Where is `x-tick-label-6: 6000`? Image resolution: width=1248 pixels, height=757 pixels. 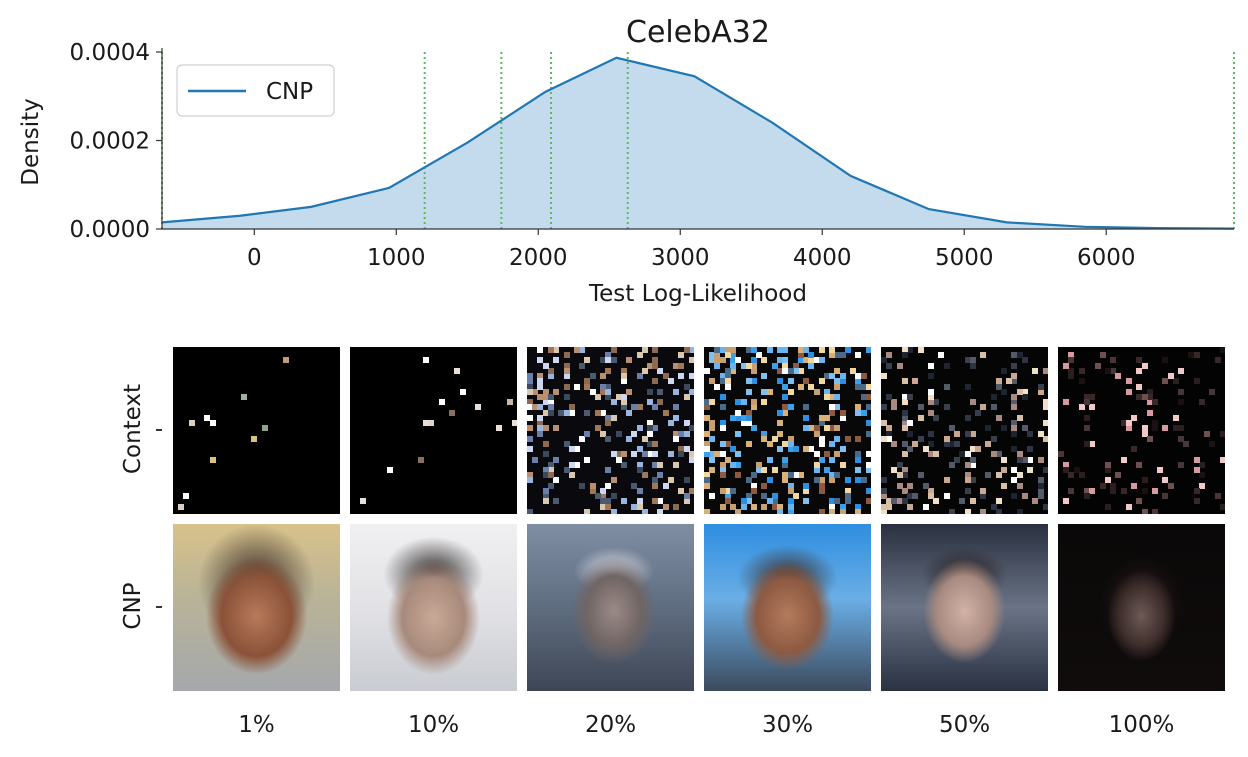 x-tick-label-6: 6000 is located at coordinates (1106, 258).